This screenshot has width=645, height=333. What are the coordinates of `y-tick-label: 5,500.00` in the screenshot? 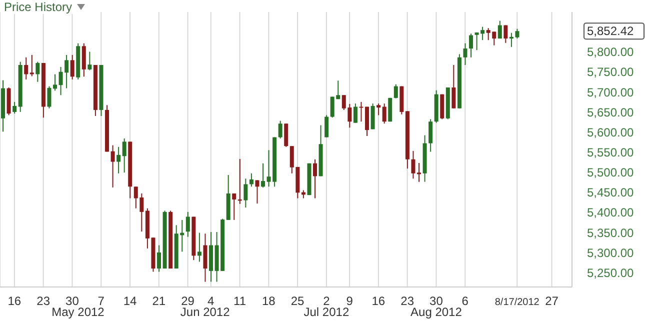 It's located at (610, 173).